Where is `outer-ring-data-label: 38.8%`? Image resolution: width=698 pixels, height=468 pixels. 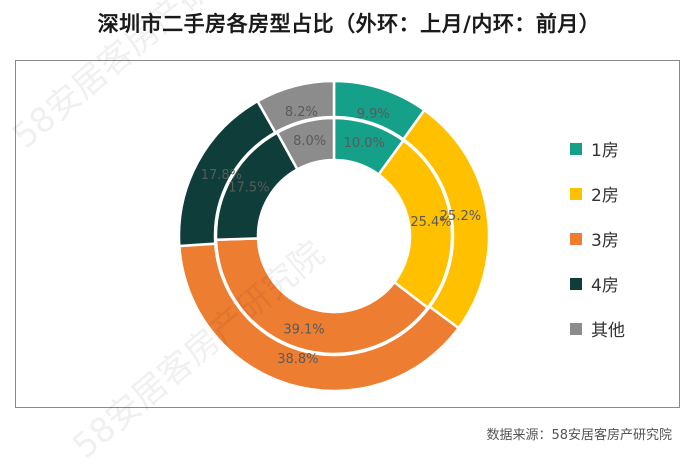
outer-ring-data-label: 38.8% is located at coordinates (297, 359).